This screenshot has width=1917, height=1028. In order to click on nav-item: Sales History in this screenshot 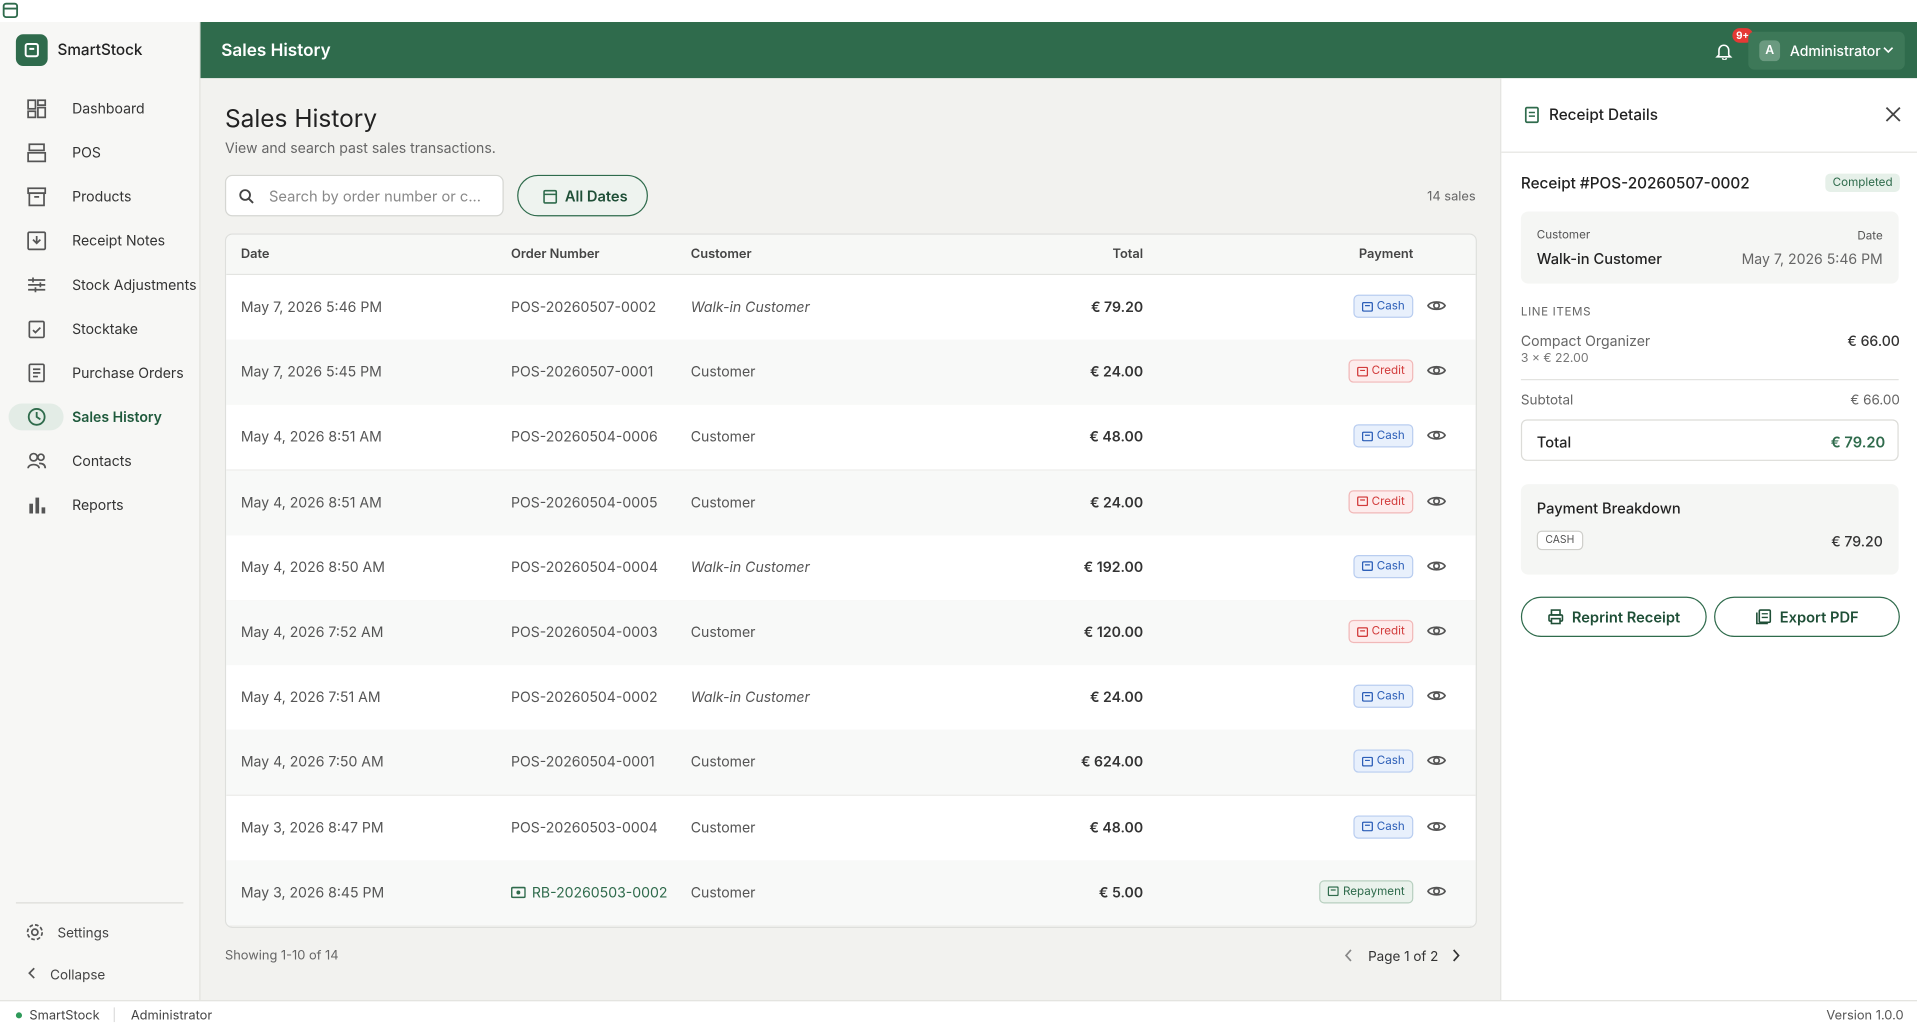, I will do `click(117, 417)`.